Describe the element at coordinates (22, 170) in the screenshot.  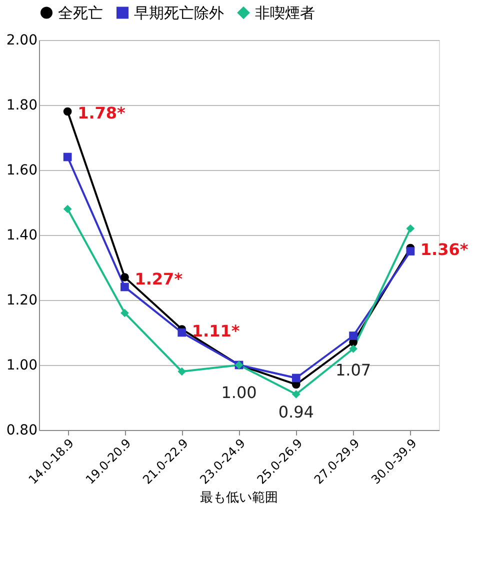
I see `y-tick-label: 1.60` at that location.